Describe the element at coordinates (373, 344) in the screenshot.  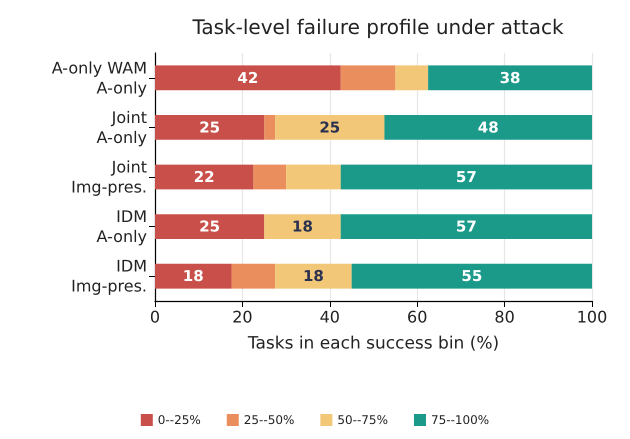
I see `x-axis-title: Tasks in each success bin (%)` at that location.